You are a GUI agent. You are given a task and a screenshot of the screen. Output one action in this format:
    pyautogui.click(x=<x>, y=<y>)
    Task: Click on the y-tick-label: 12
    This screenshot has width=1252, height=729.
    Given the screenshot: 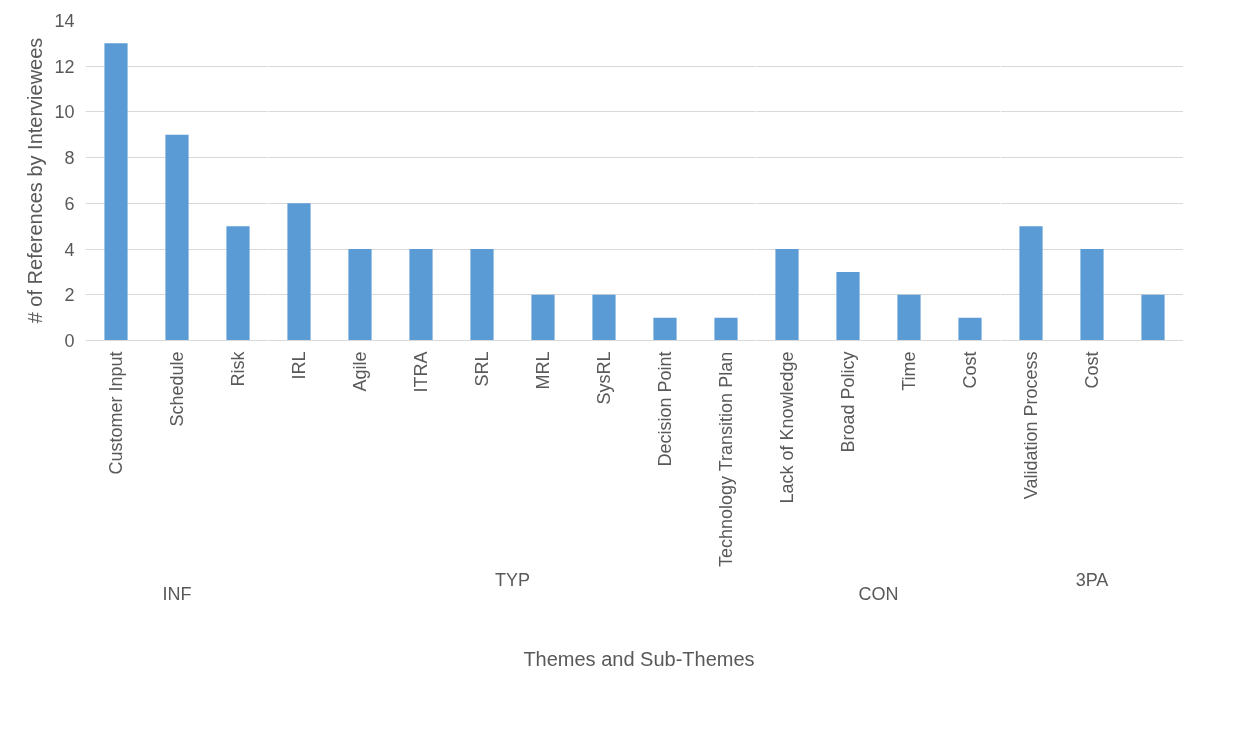 What is the action you would take?
    pyautogui.click(x=64, y=66)
    